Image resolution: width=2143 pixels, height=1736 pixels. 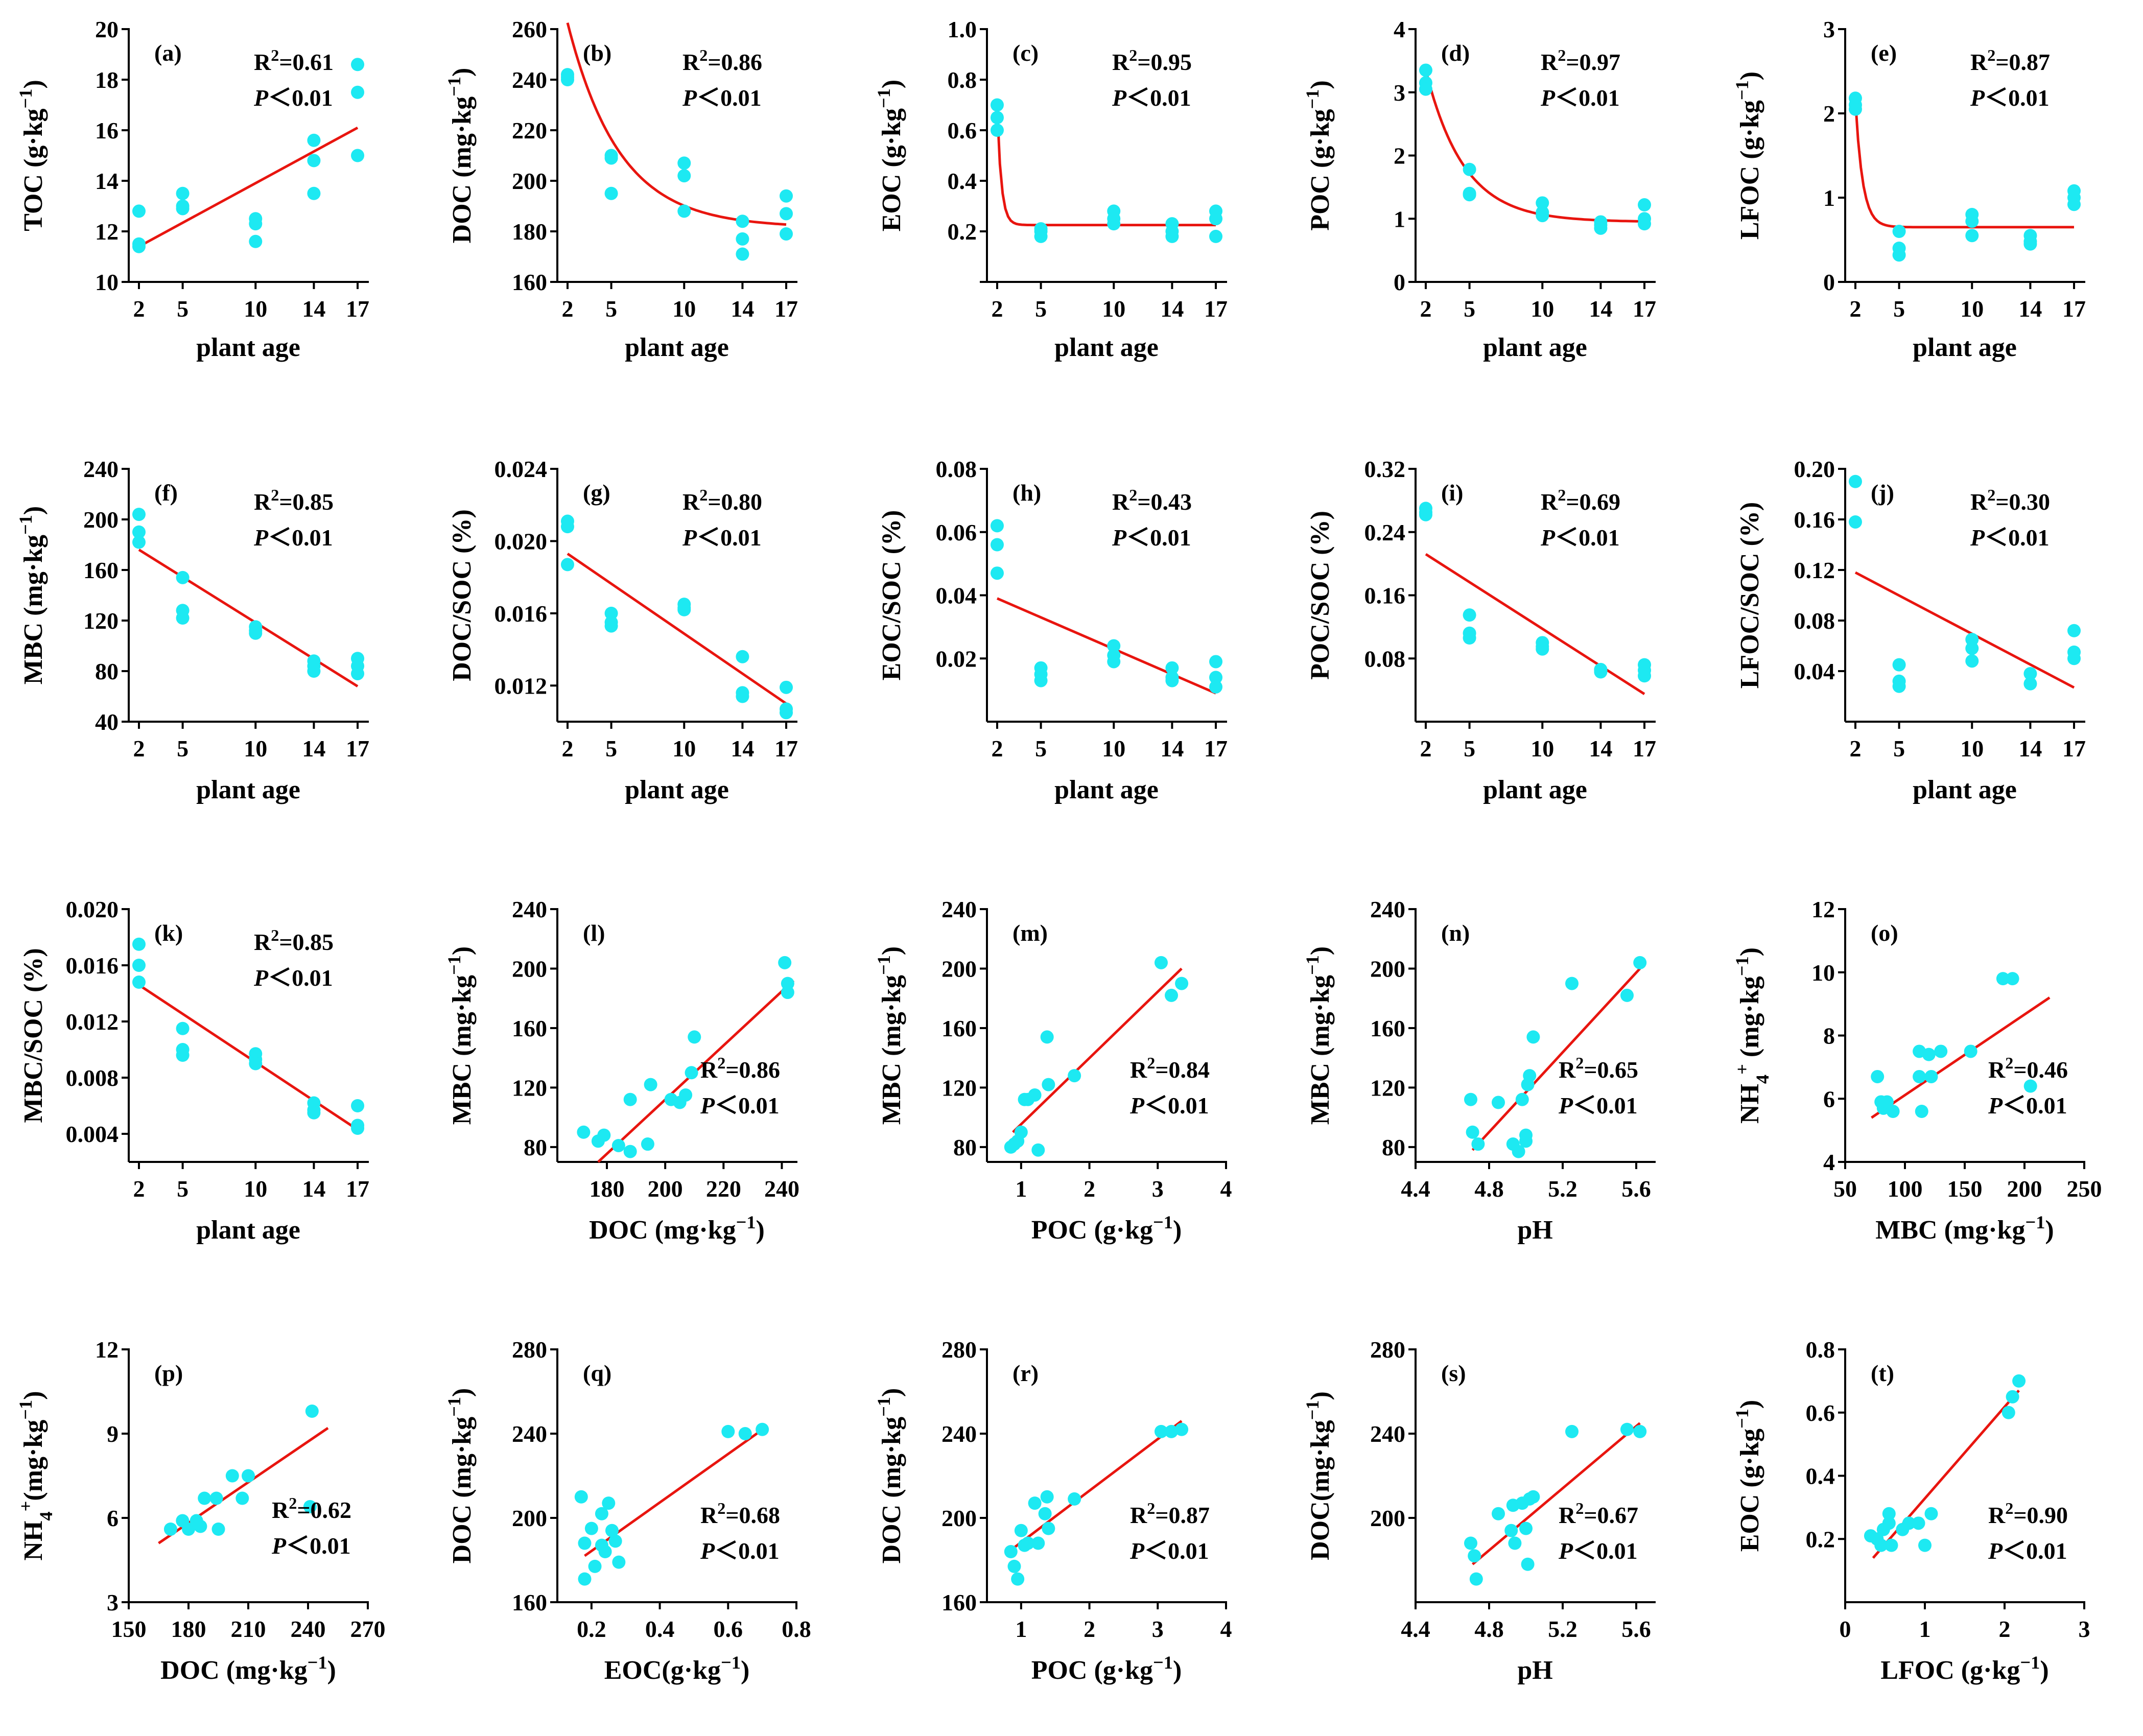 What do you see at coordinates (101, 621) in the screenshot?
I see `y-tick-label: 120` at bounding box center [101, 621].